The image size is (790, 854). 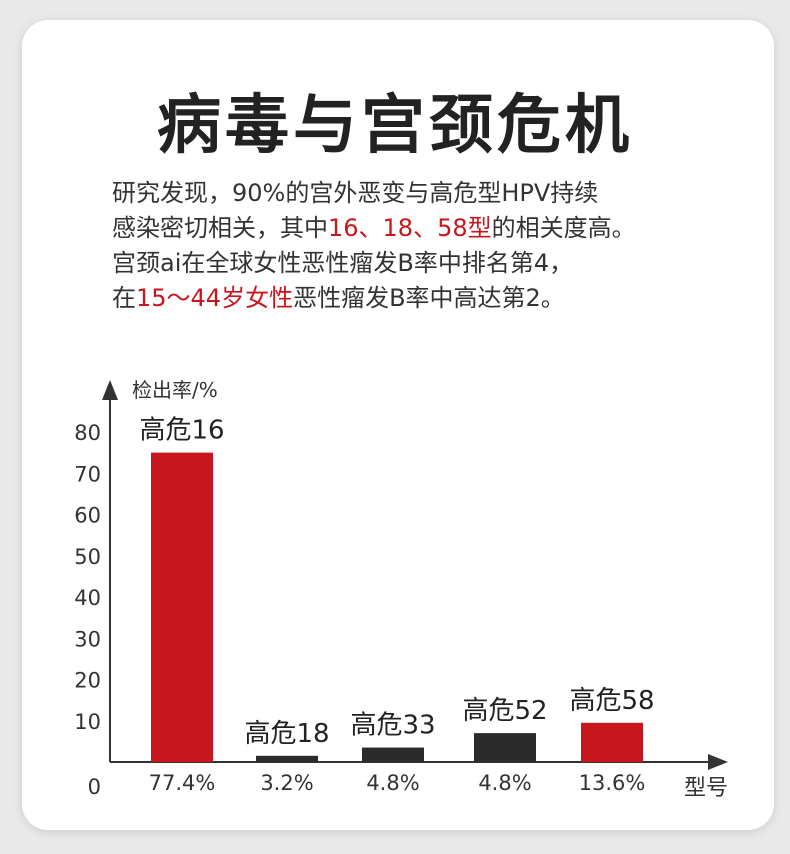 I want to click on intro-line: 研究发现，90%的宫外恶变与高危型HPV持续, so click(x=422, y=193).